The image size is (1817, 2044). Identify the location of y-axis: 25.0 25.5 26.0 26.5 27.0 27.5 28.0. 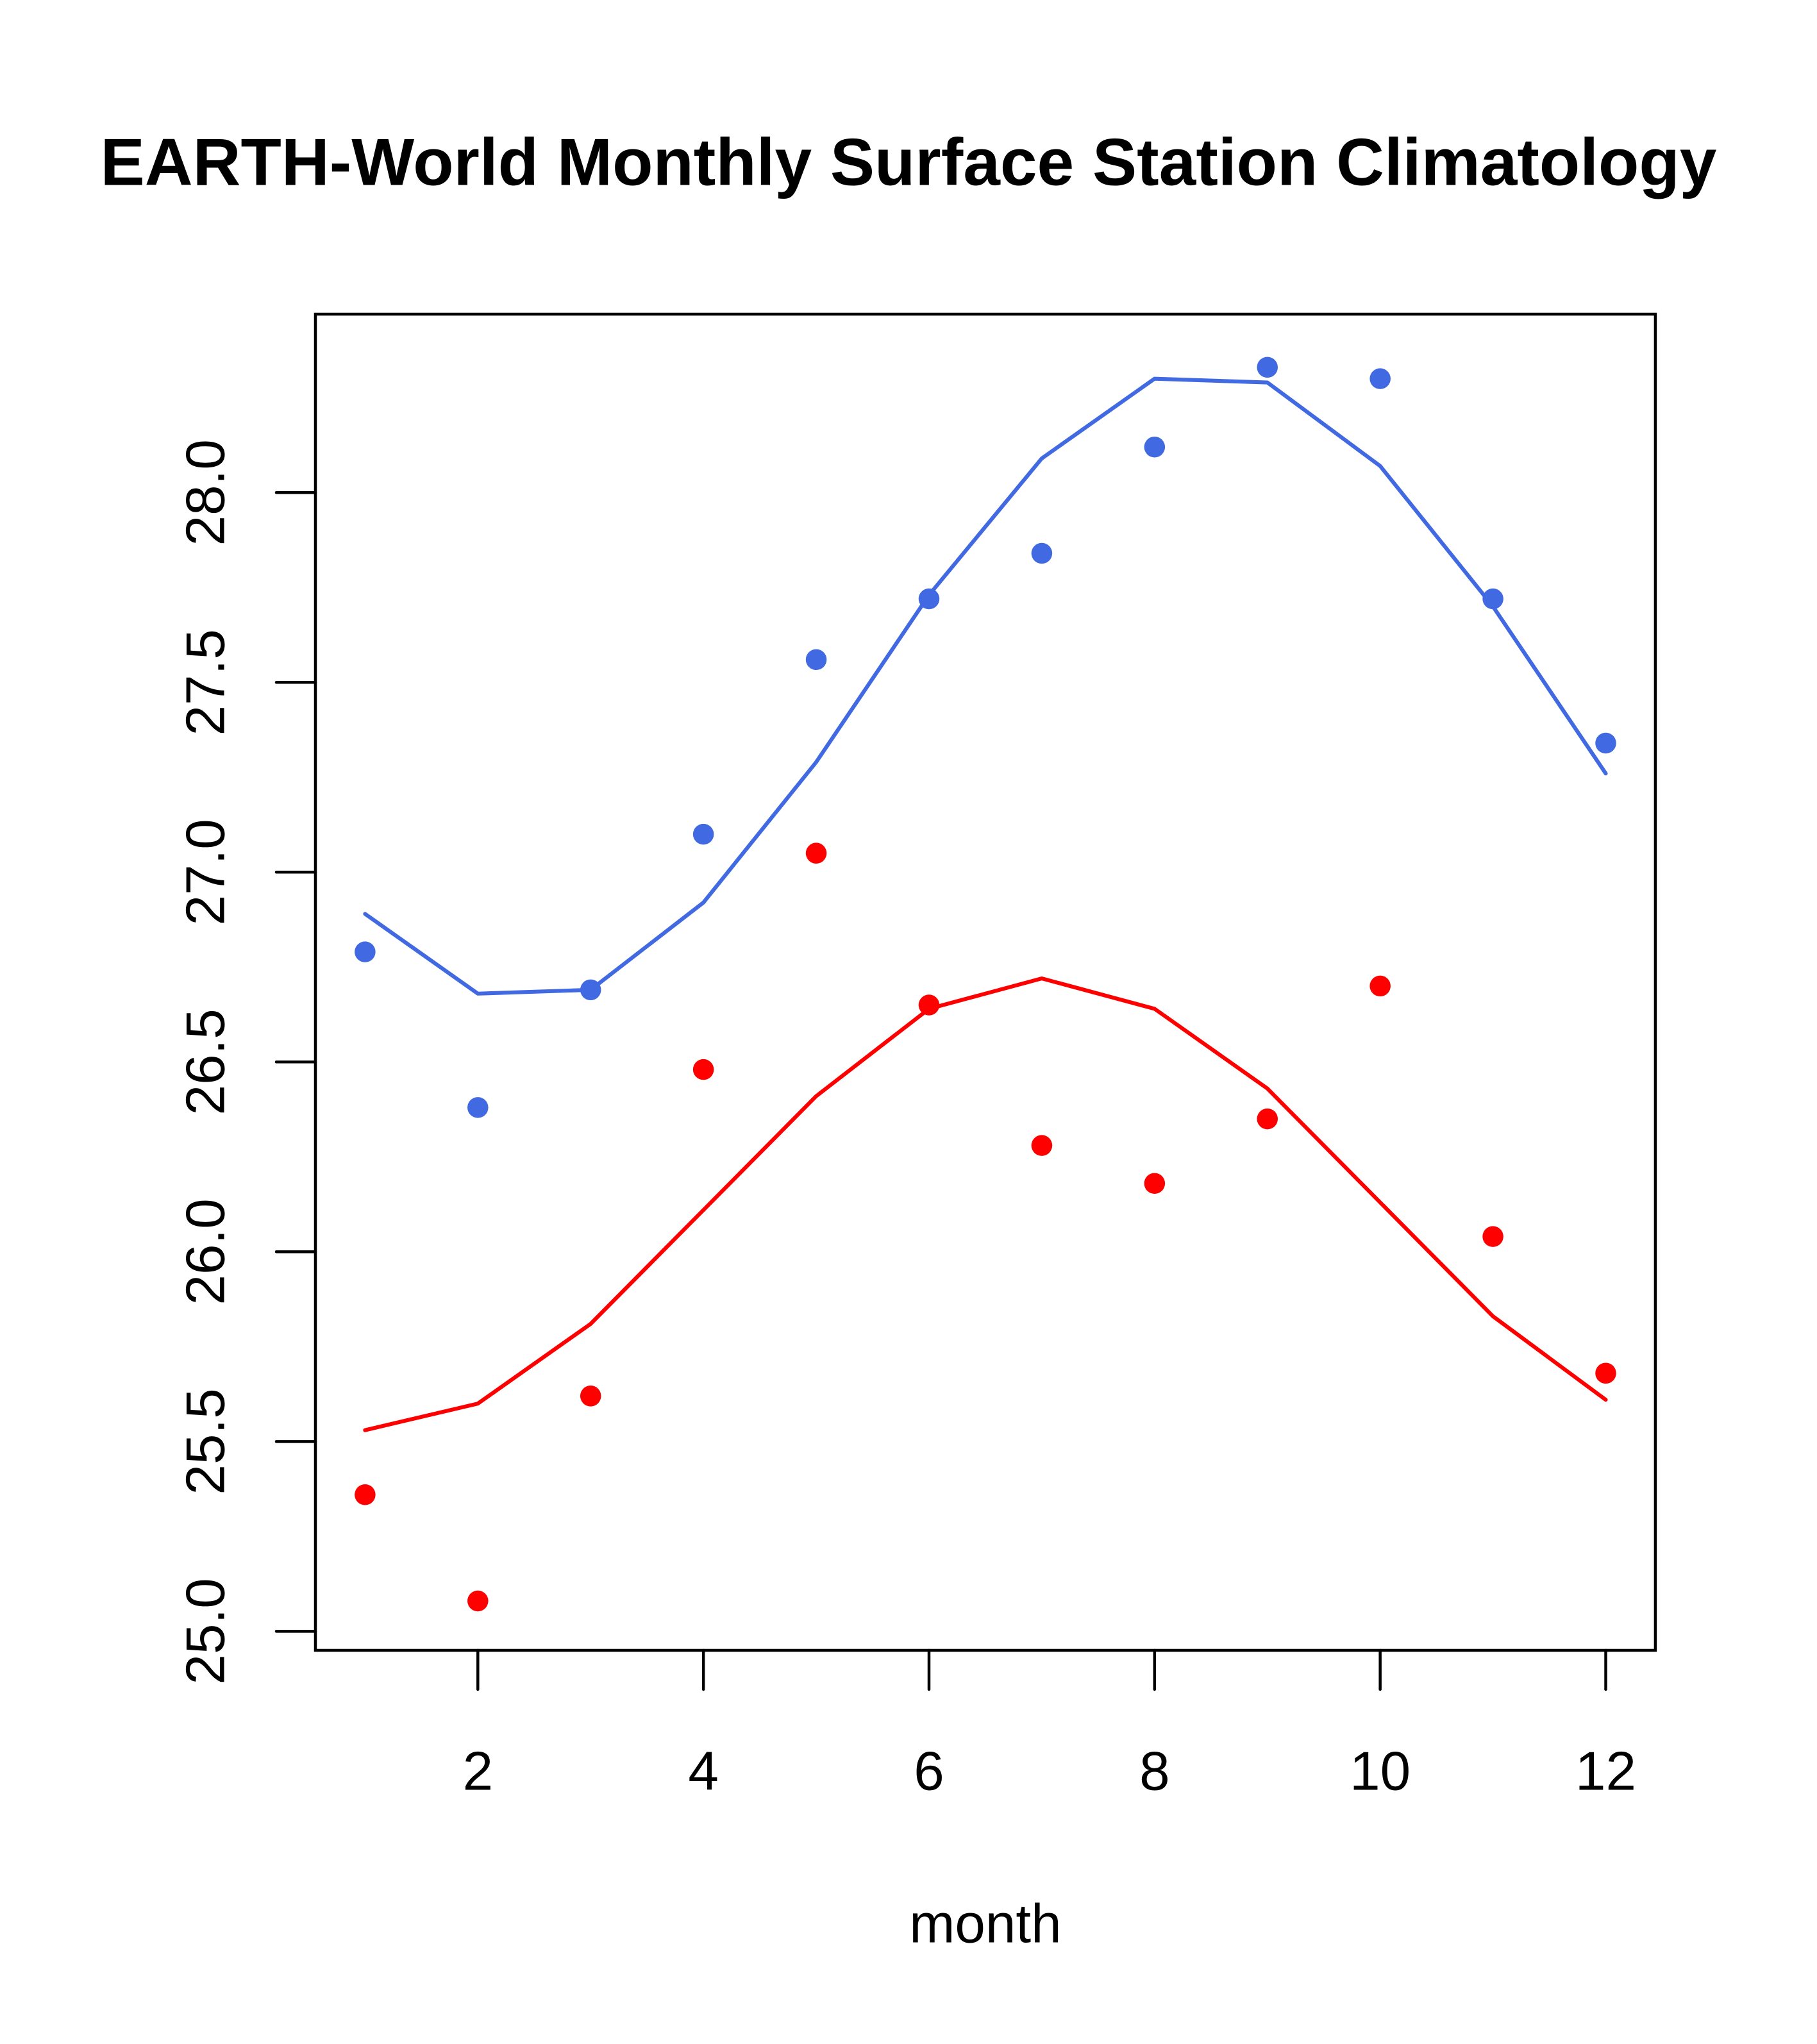
(246, 1061).